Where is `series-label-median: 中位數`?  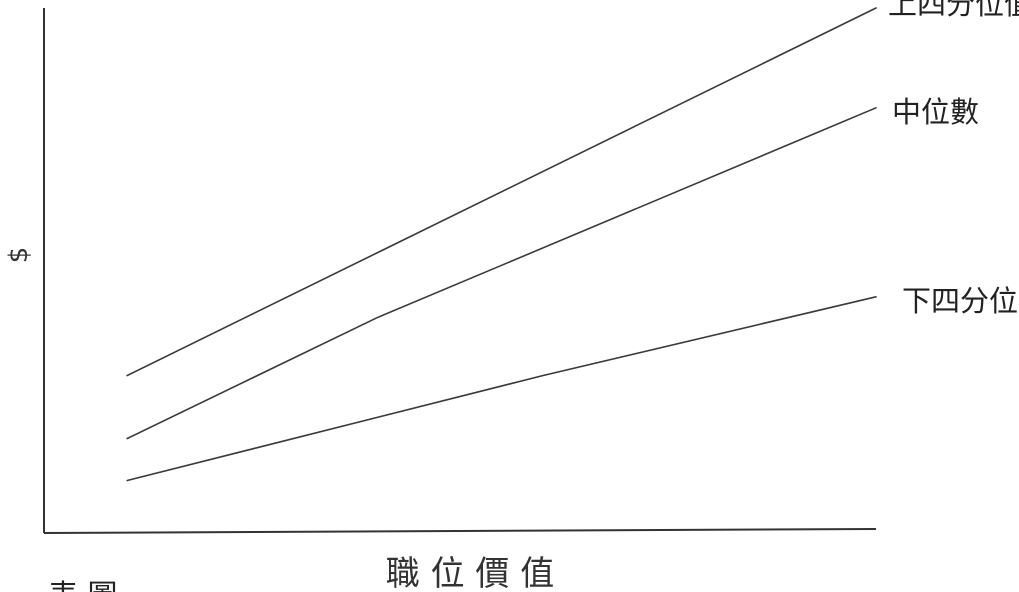 series-label-median: 中位數 is located at coordinates (935, 112).